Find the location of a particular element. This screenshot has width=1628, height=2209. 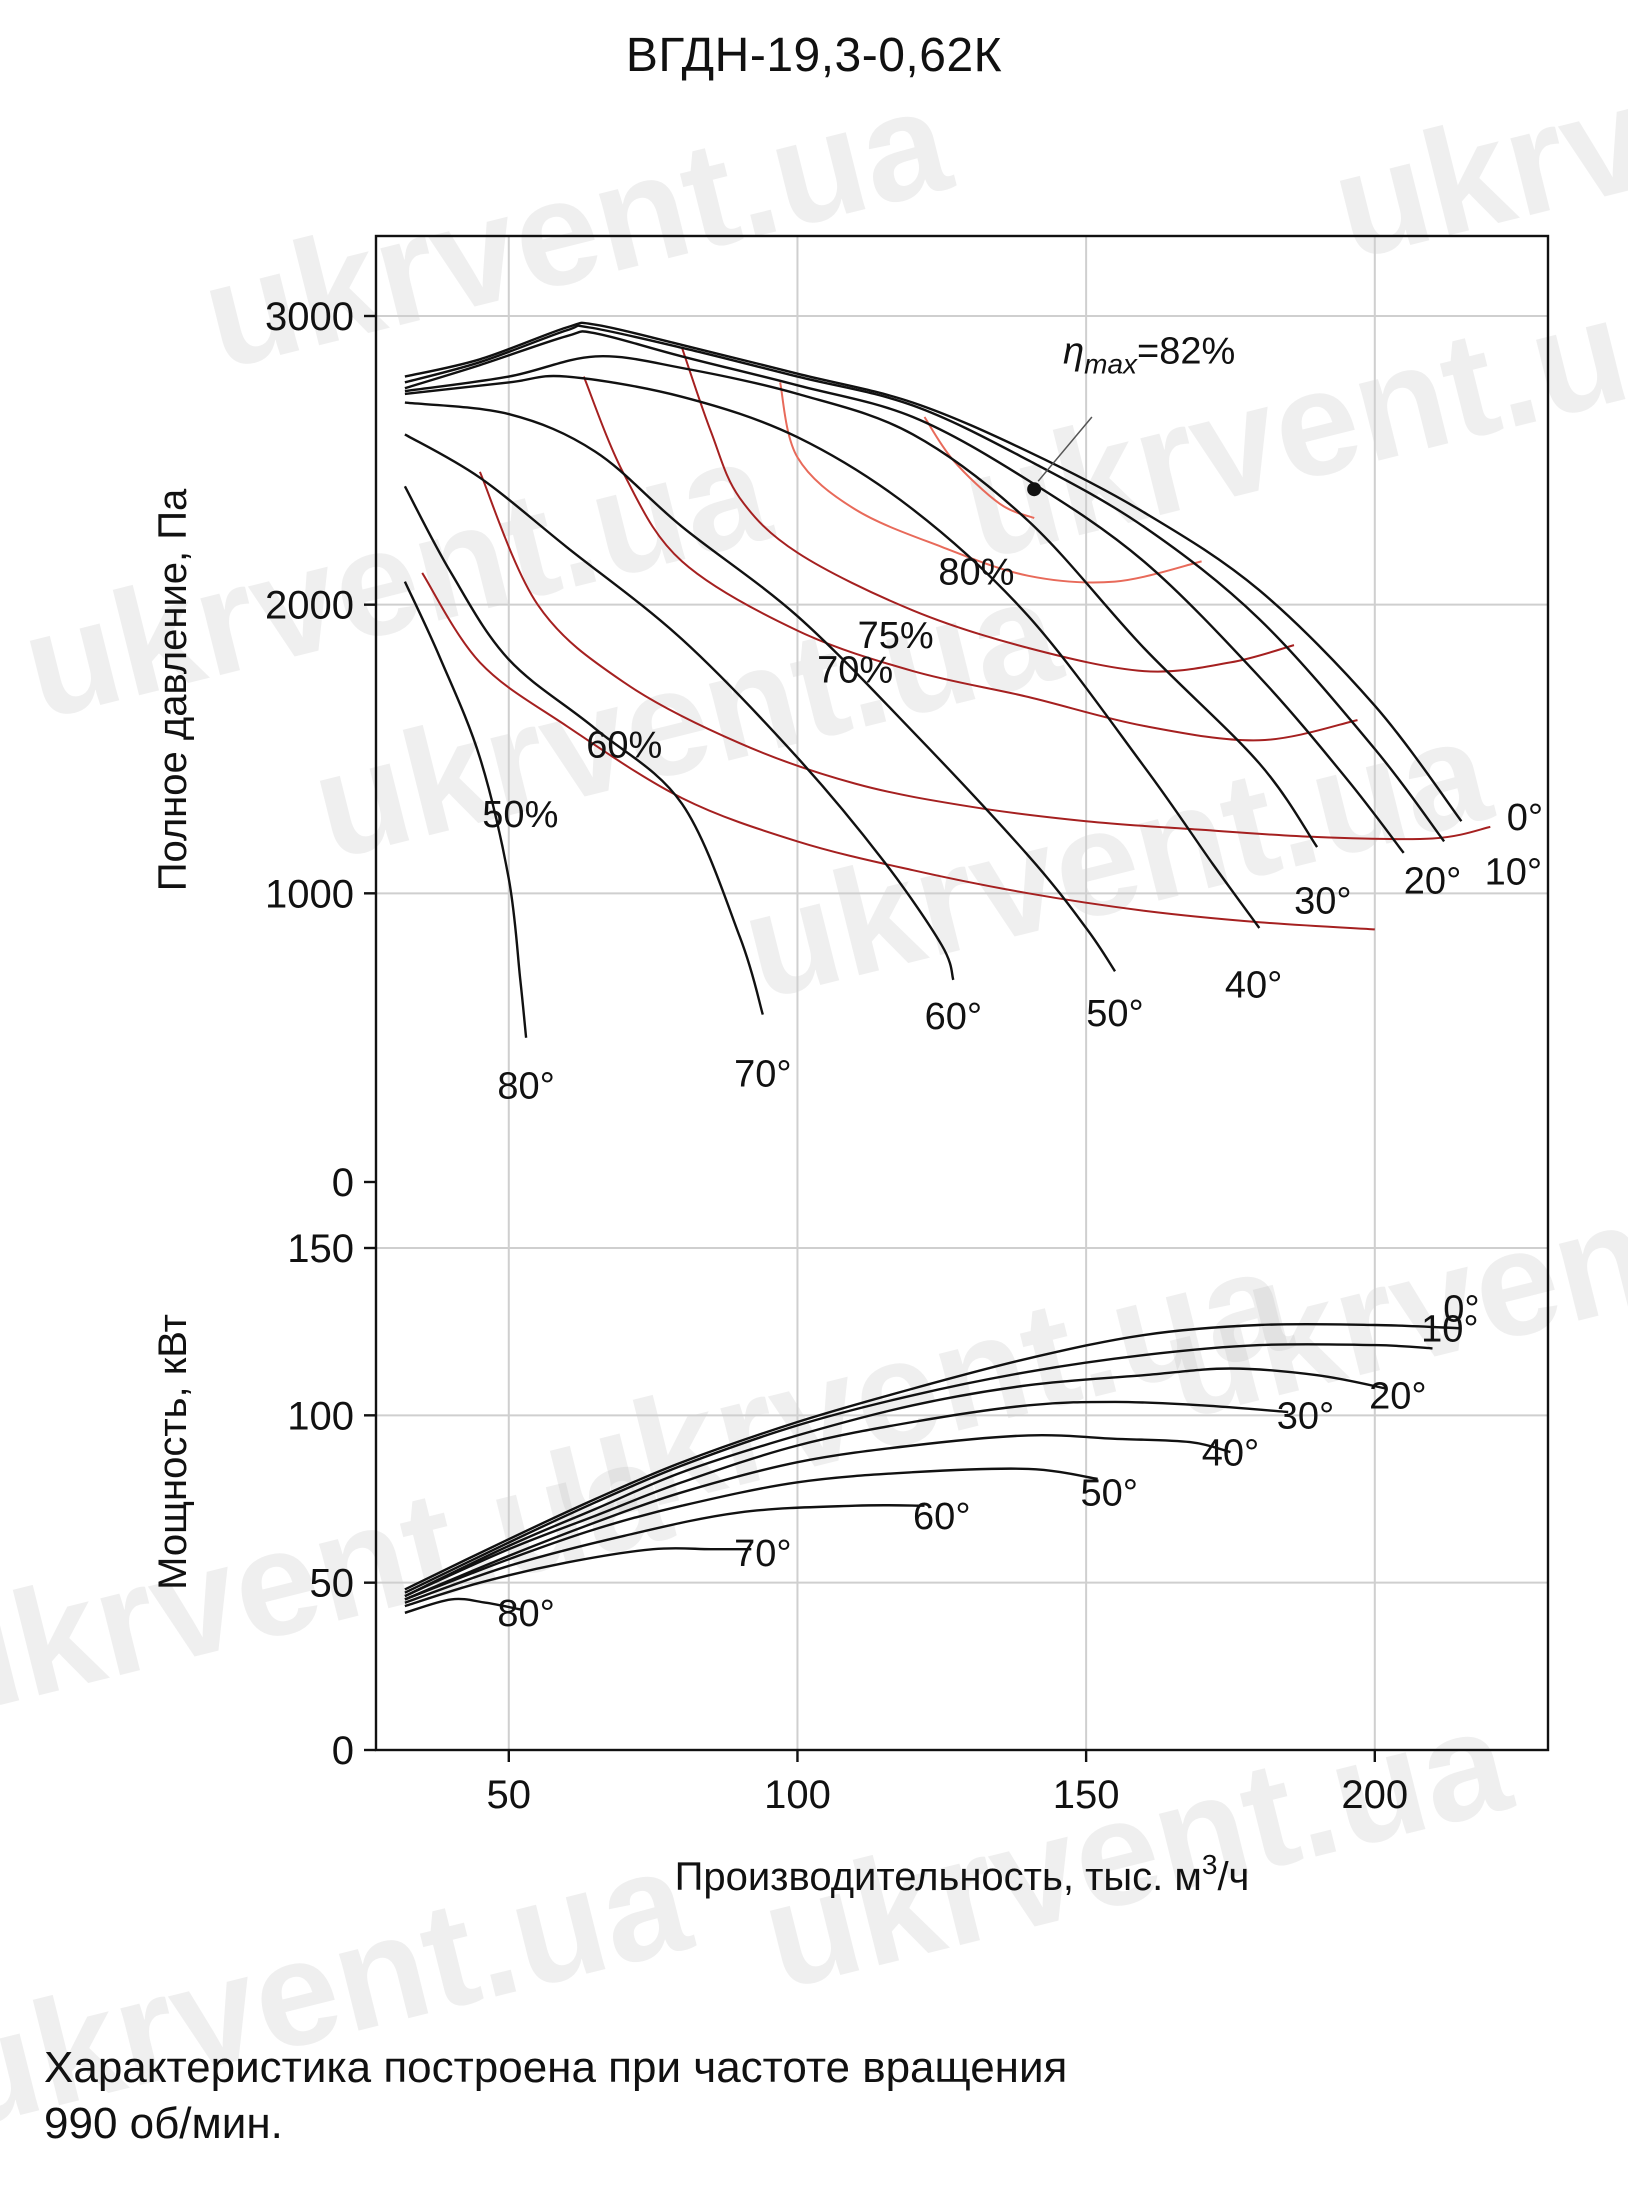

x-tick-label: 150 is located at coordinates (1086, 1795).